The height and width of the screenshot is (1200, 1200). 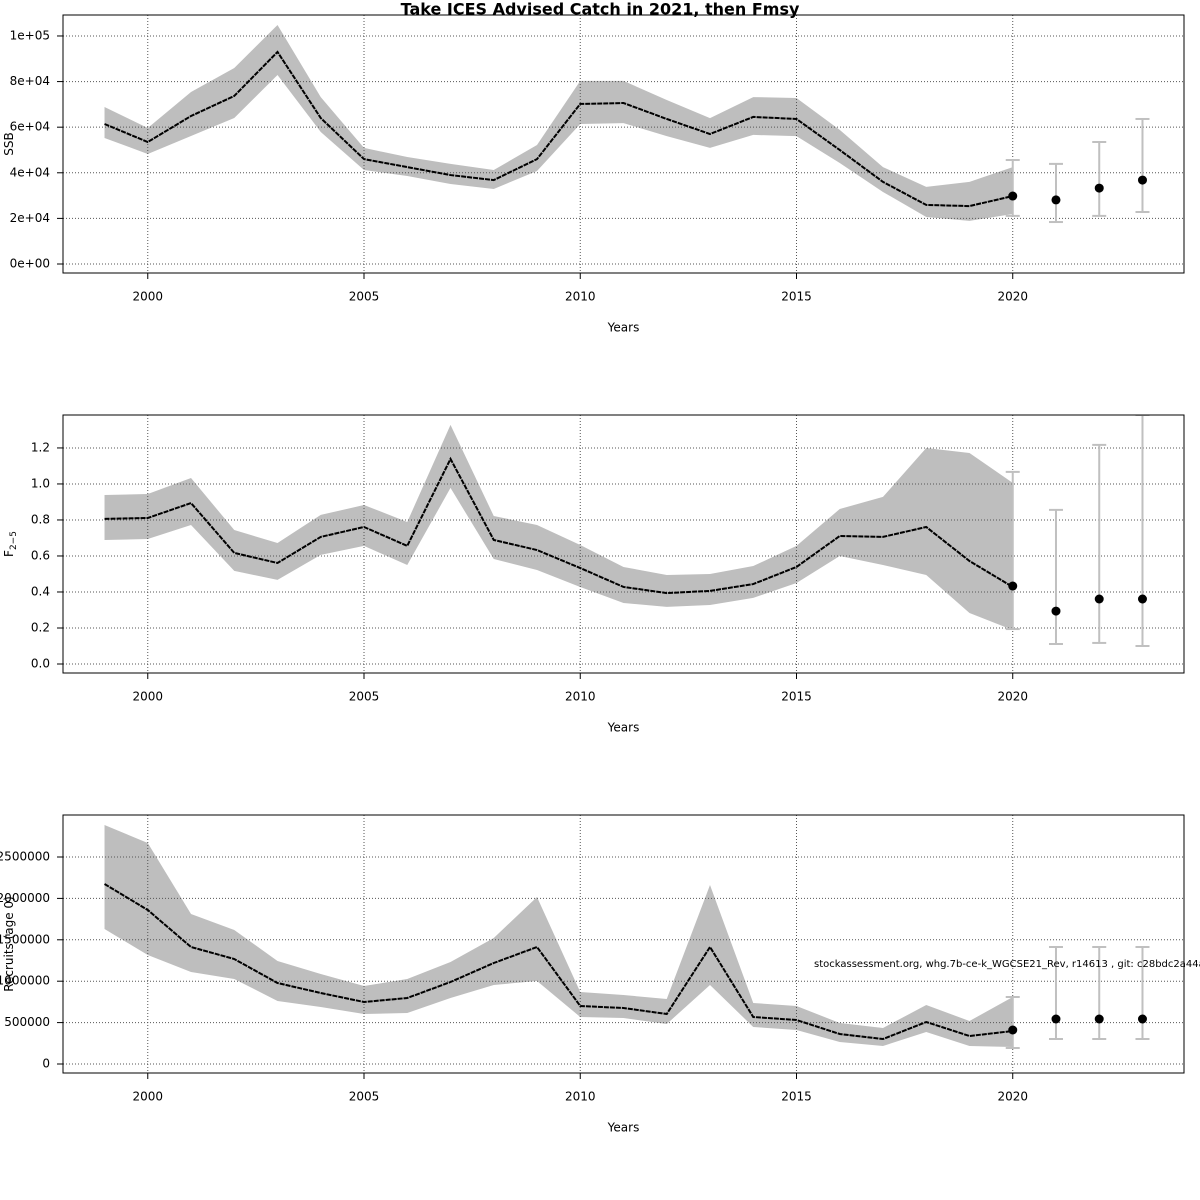 I want to click on y-tick-label: 1.0, so click(x=40, y=483).